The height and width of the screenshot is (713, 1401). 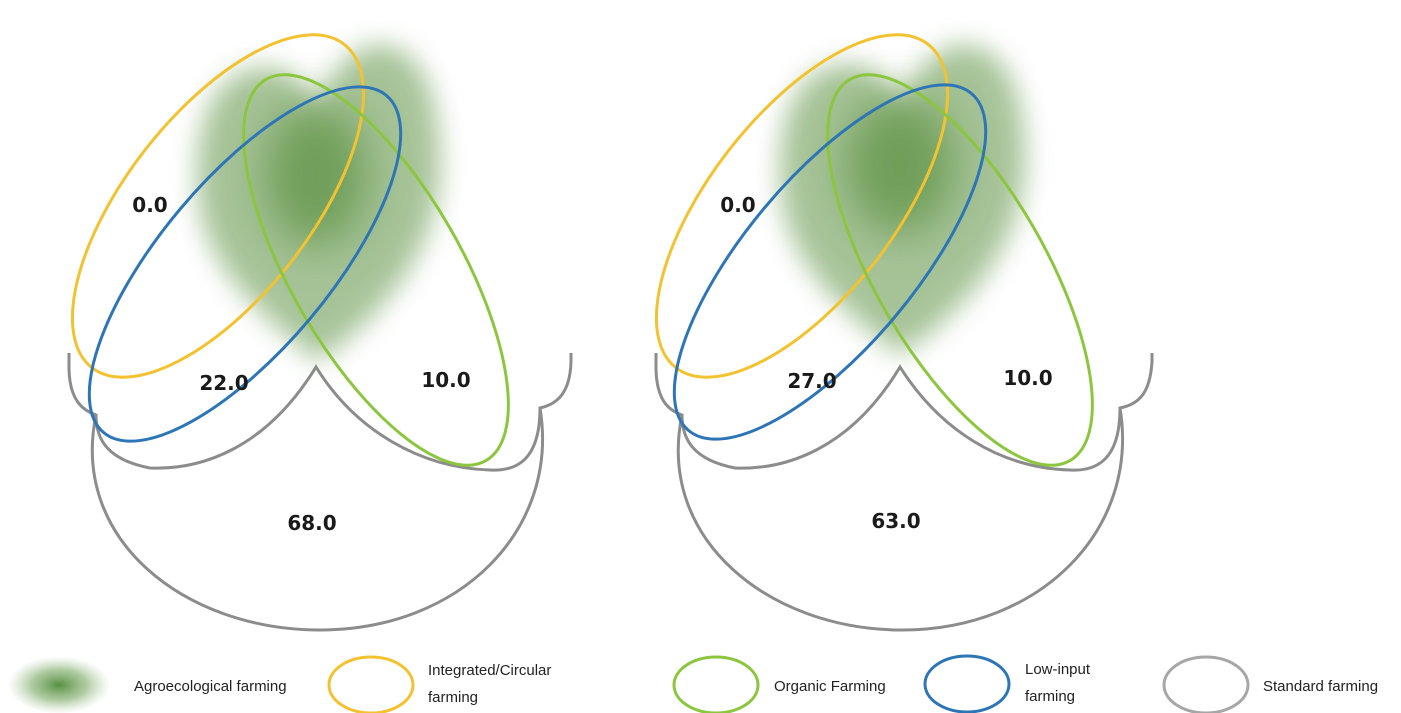 I want to click on legend-item-standard: Standard farming, so click(x=1270, y=684).